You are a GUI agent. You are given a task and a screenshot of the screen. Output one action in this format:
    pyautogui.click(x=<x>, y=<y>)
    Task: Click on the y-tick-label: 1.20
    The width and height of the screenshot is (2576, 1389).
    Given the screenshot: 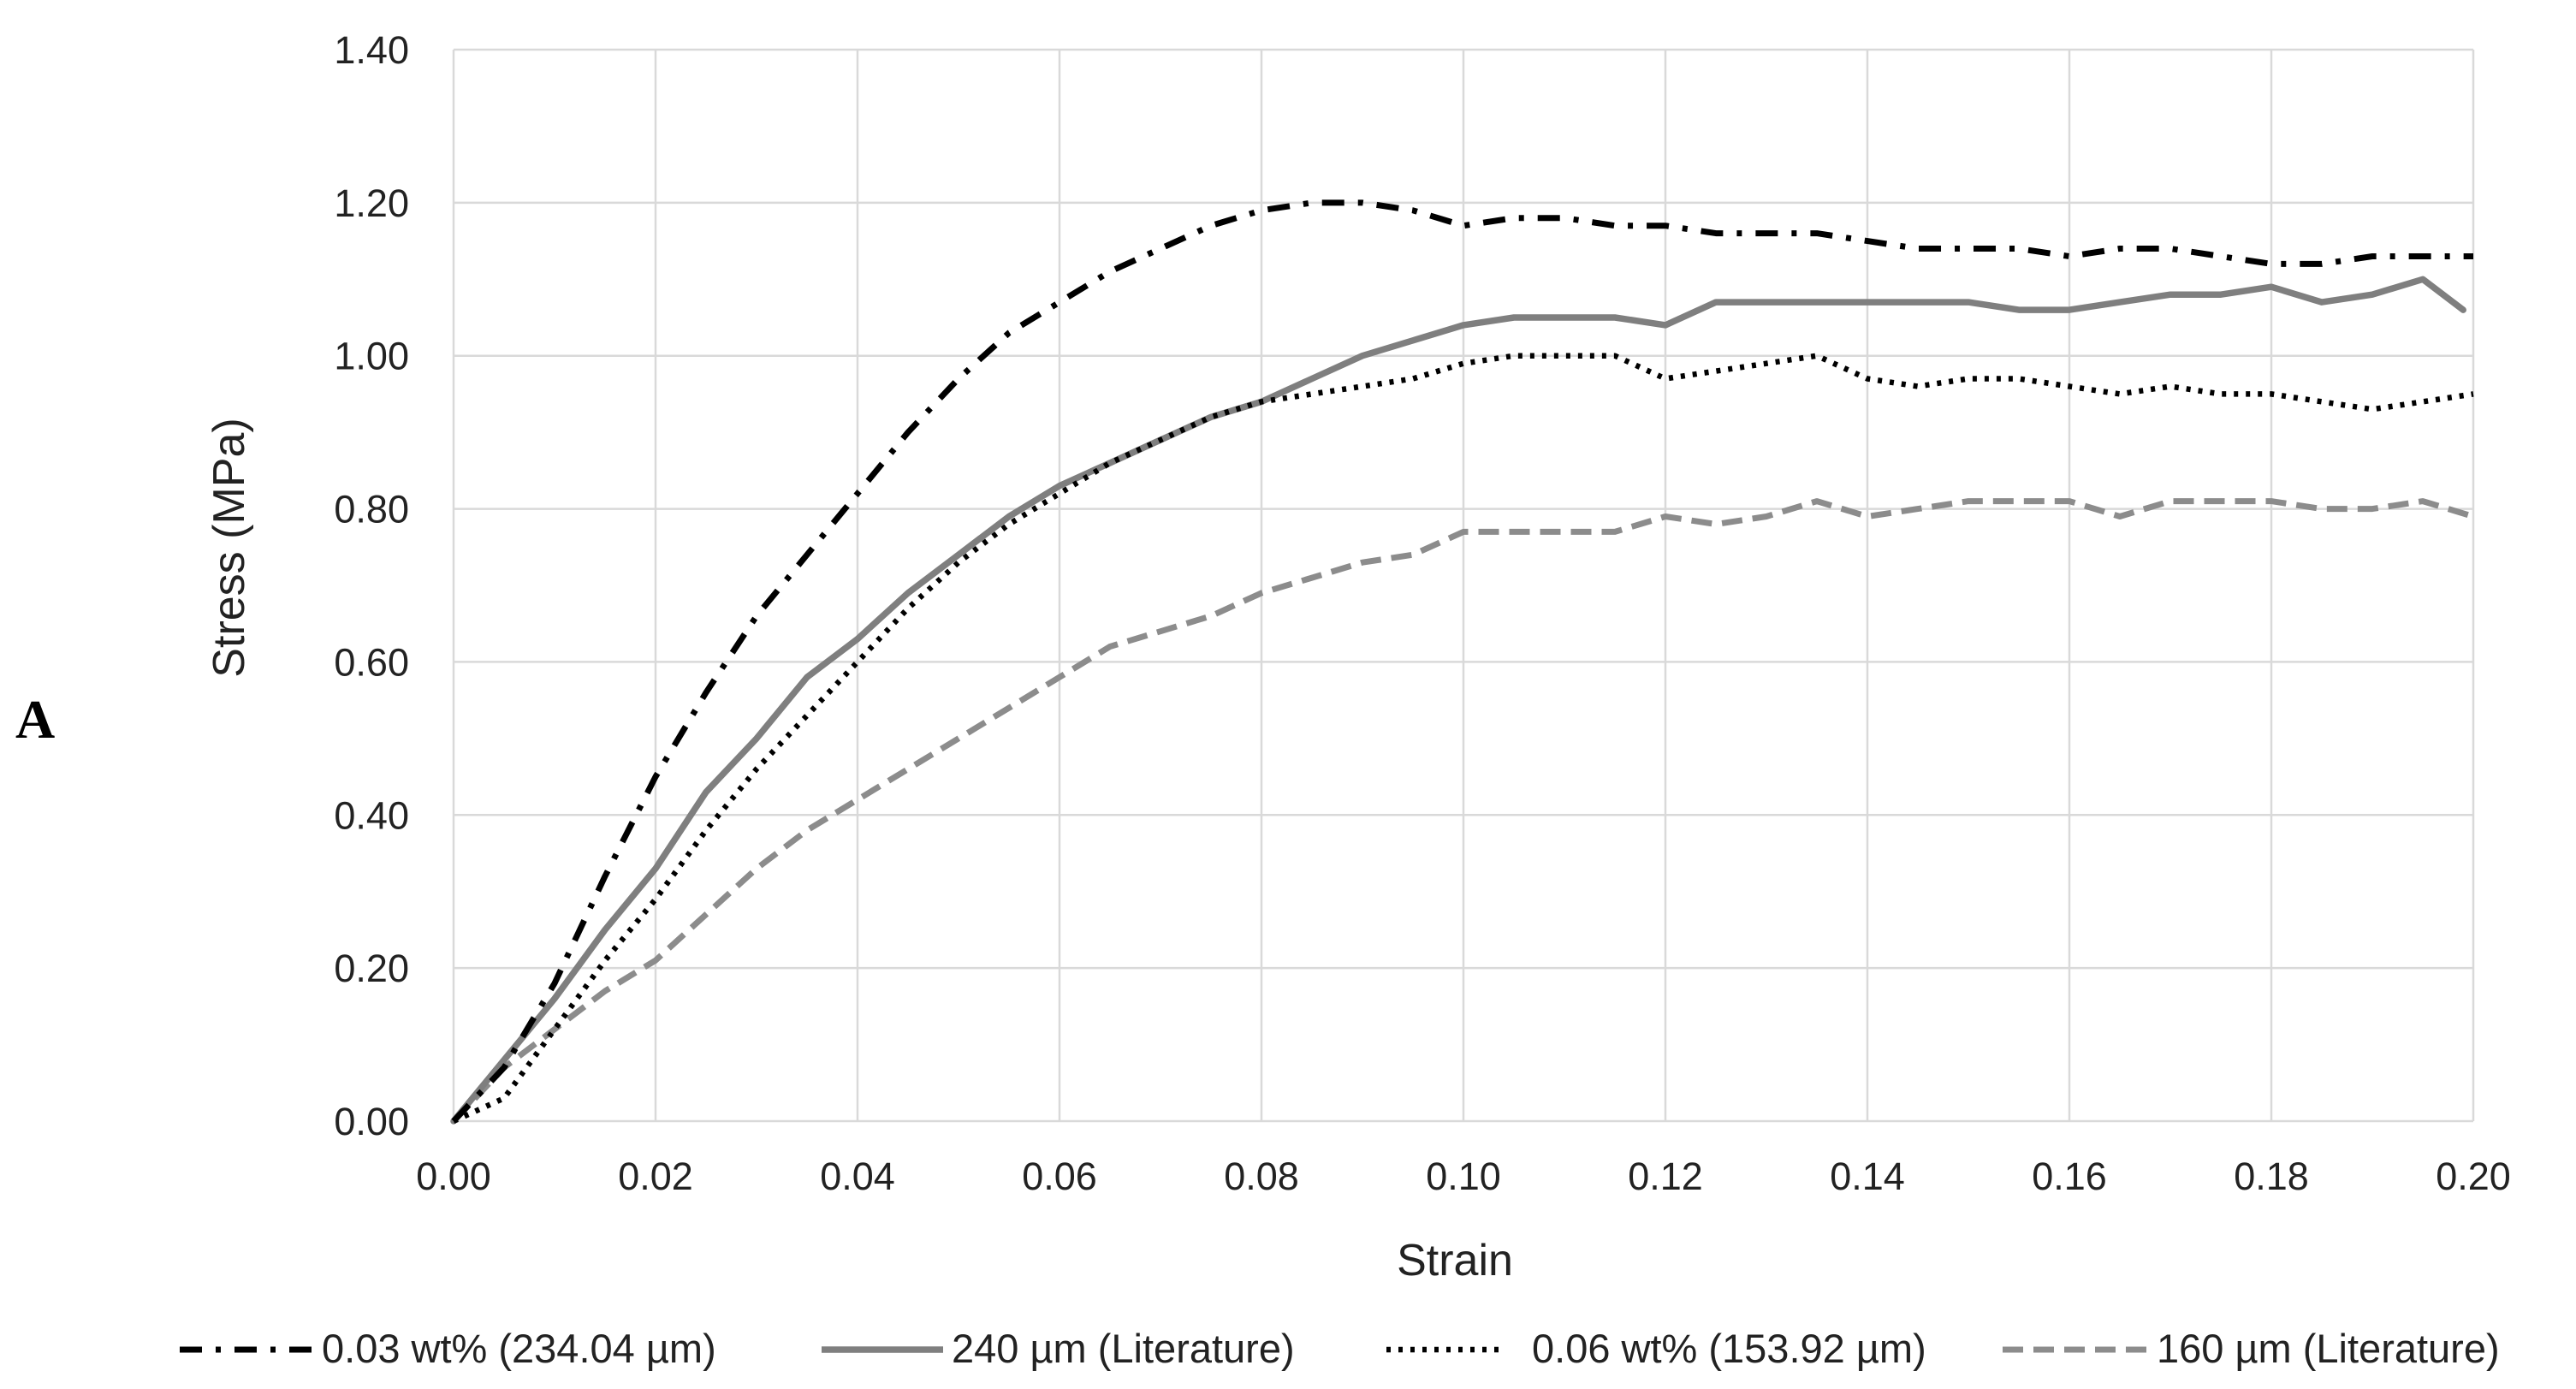 What is the action you would take?
    pyautogui.click(x=371, y=203)
    